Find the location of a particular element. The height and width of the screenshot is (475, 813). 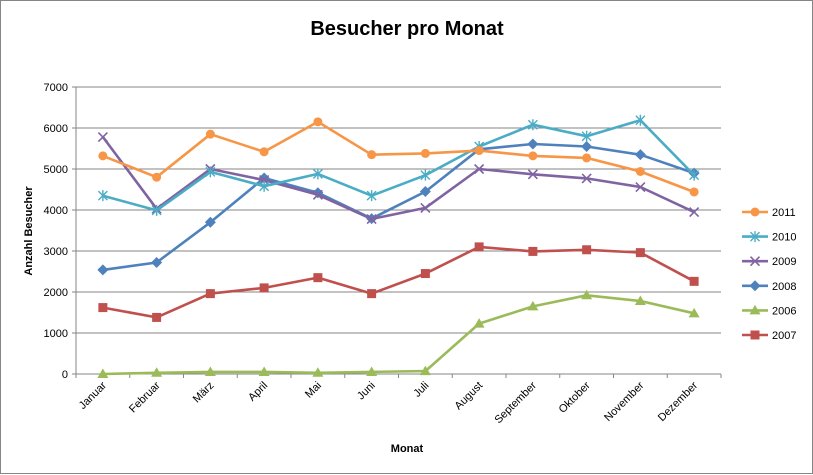

x-tick-label: Februar is located at coordinates (145, 397).